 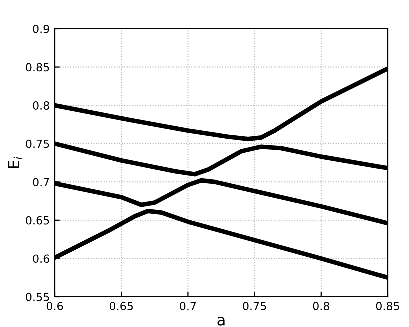 I want to click on x-tick-label: 0.85, so click(x=388, y=306).